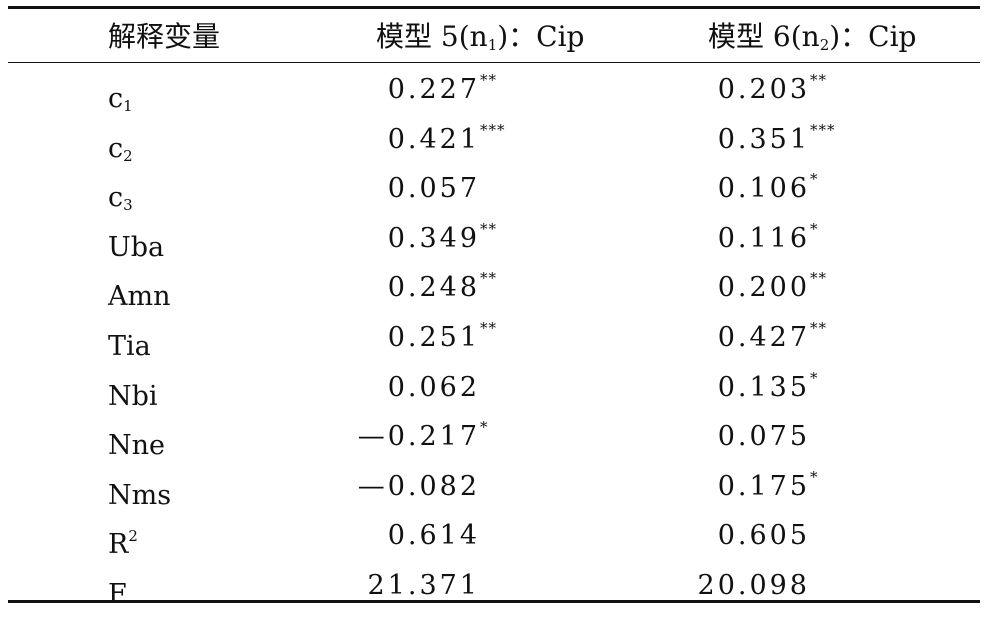 This screenshot has height=627, width=992. What do you see at coordinates (480, 37) in the screenshot?
I see `header-model-5: 模型 5(n1)：Cip` at bounding box center [480, 37].